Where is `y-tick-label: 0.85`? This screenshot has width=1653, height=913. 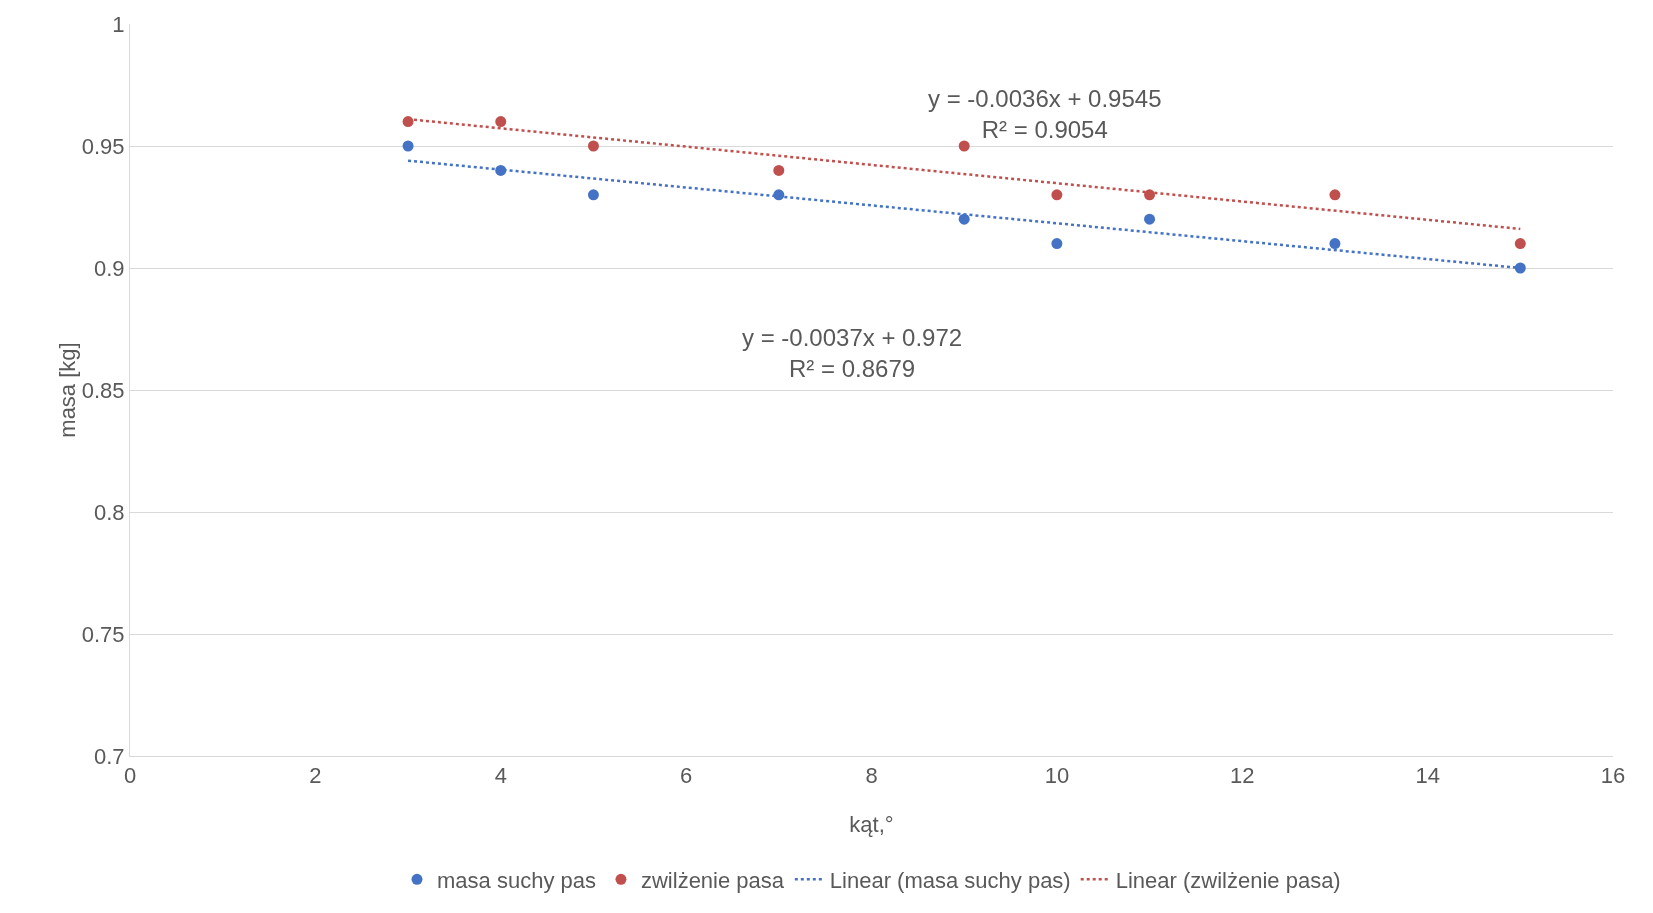 y-tick-label: 0.85 is located at coordinates (103, 390).